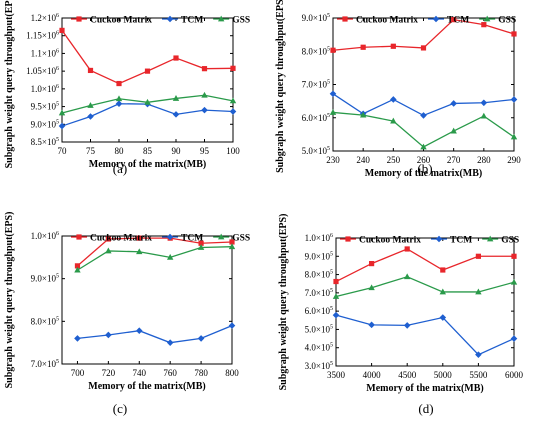 This screenshot has width=550, height=424. What do you see at coordinates (363, 160) in the screenshot?
I see `x-tick-label: 240` at bounding box center [363, 160].